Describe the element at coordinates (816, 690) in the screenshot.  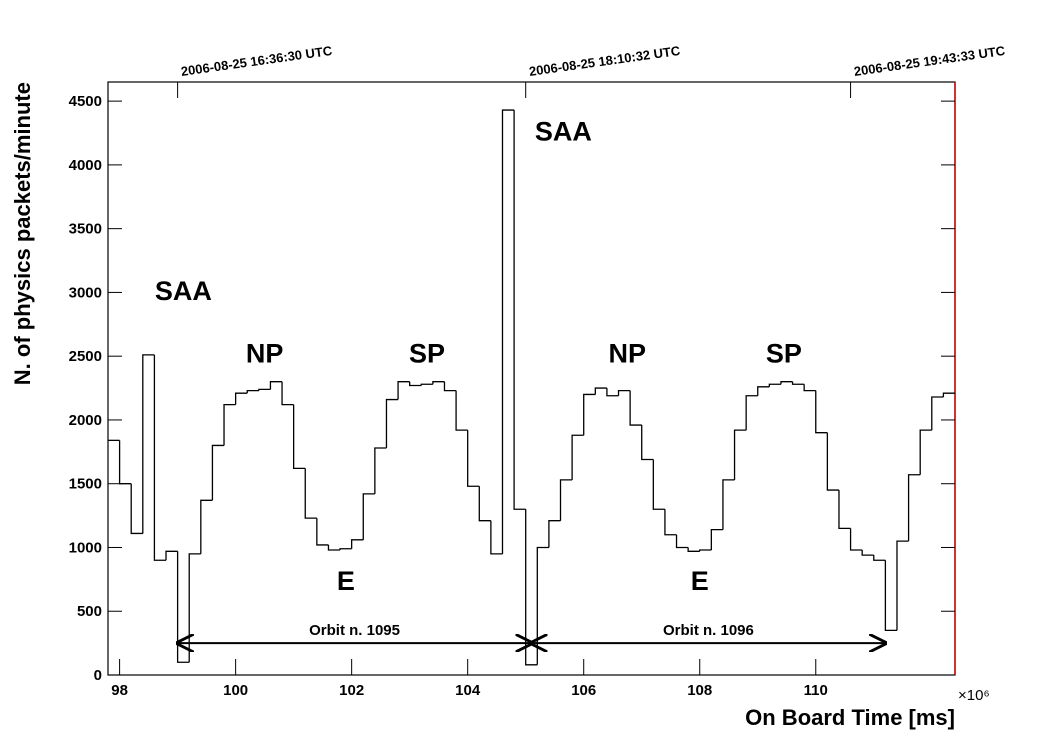
I see `x-tick-label: 110` at that location.